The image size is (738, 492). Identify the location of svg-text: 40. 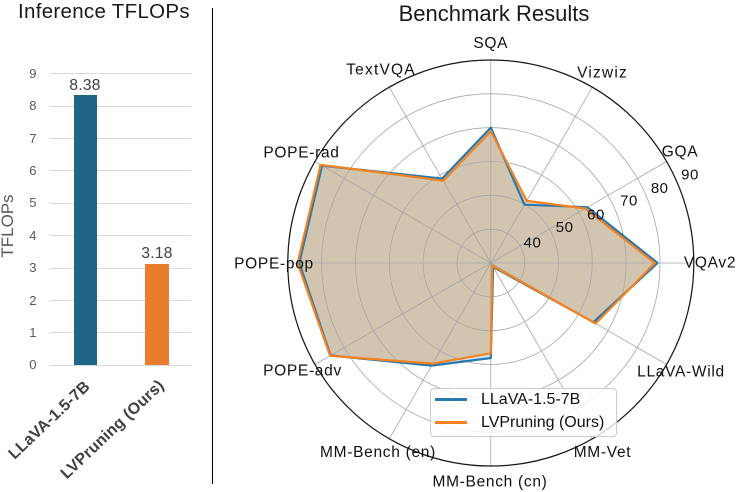
(533, 243).